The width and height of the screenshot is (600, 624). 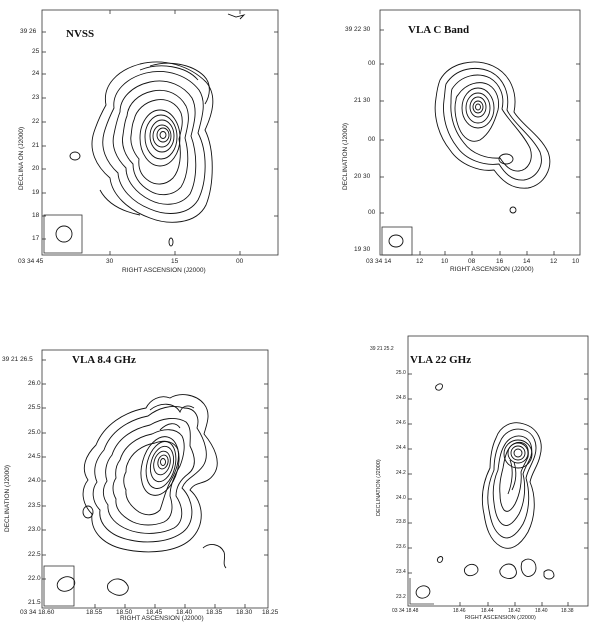 What do you see at coordinates (441, 360) in the screenshot?
I see `panel-title: VLA 22 GHz` at bounding box center [441, 360].